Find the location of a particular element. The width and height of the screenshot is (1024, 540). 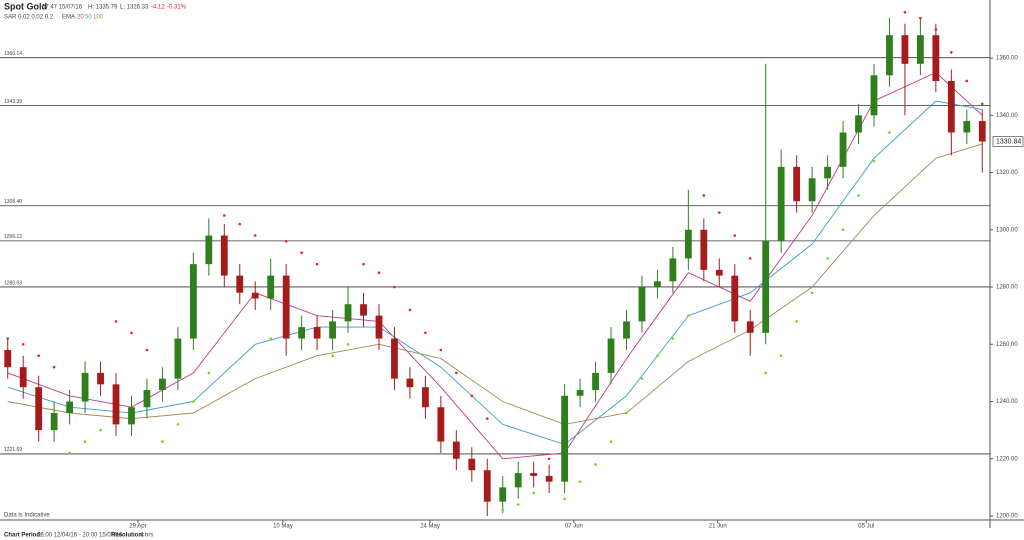

level-label: 1360.14 is located at coordinates (13, 54).